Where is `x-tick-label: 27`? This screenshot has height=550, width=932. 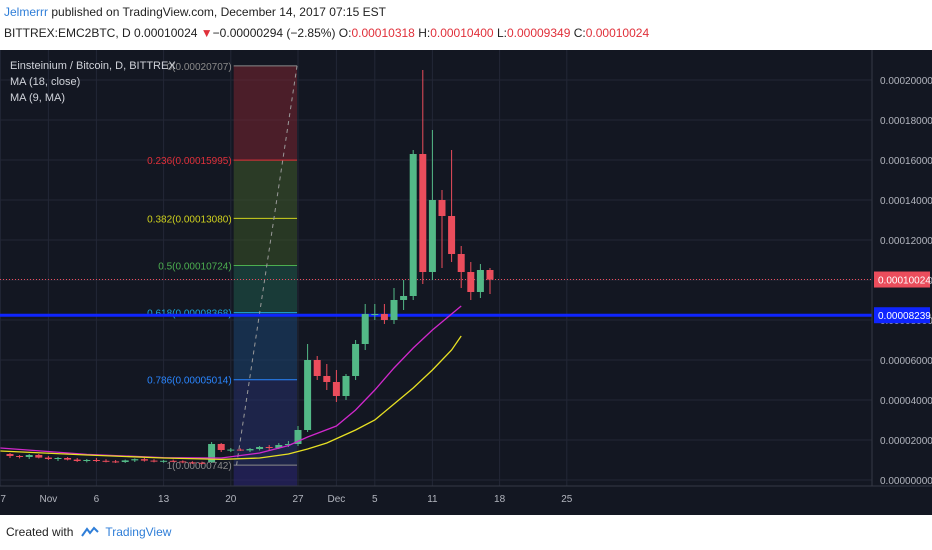 x-tick-label: 27 is located at coordinates (298, 499).